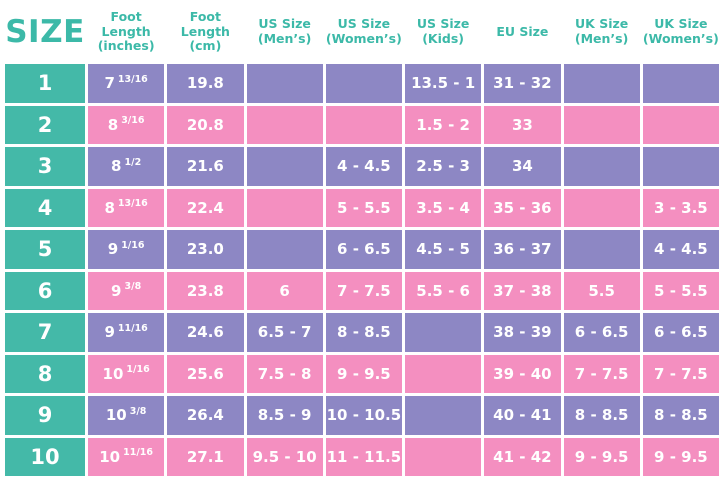 The image size is (720, 479). Describe the element at coordinates (284, 415) in the screenshot. I see `us-size-mens-cell: 8.5 - 9` at that location.